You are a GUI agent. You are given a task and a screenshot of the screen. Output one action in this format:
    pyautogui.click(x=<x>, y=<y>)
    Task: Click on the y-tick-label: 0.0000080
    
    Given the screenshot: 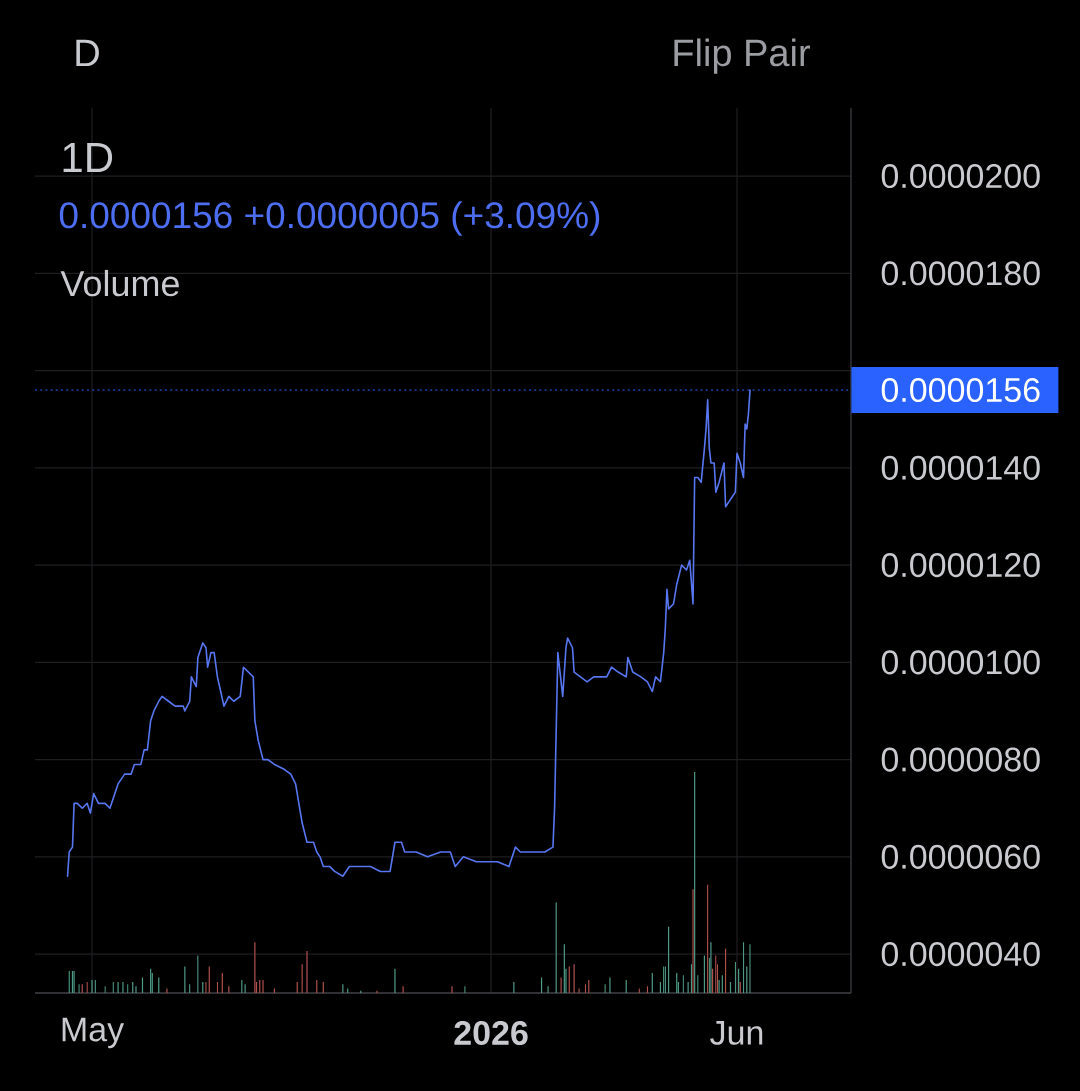 What is the action you would take?
    pyautogui.click(x=960, y=759)
    